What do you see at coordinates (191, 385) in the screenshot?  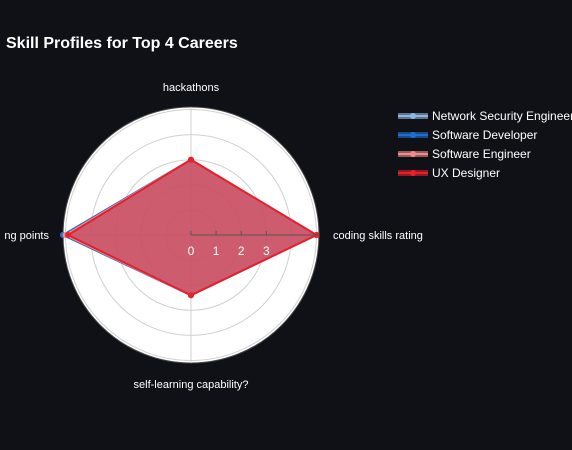 I see `axis-label: self-learning capability?` at bounding box center [191, 385].